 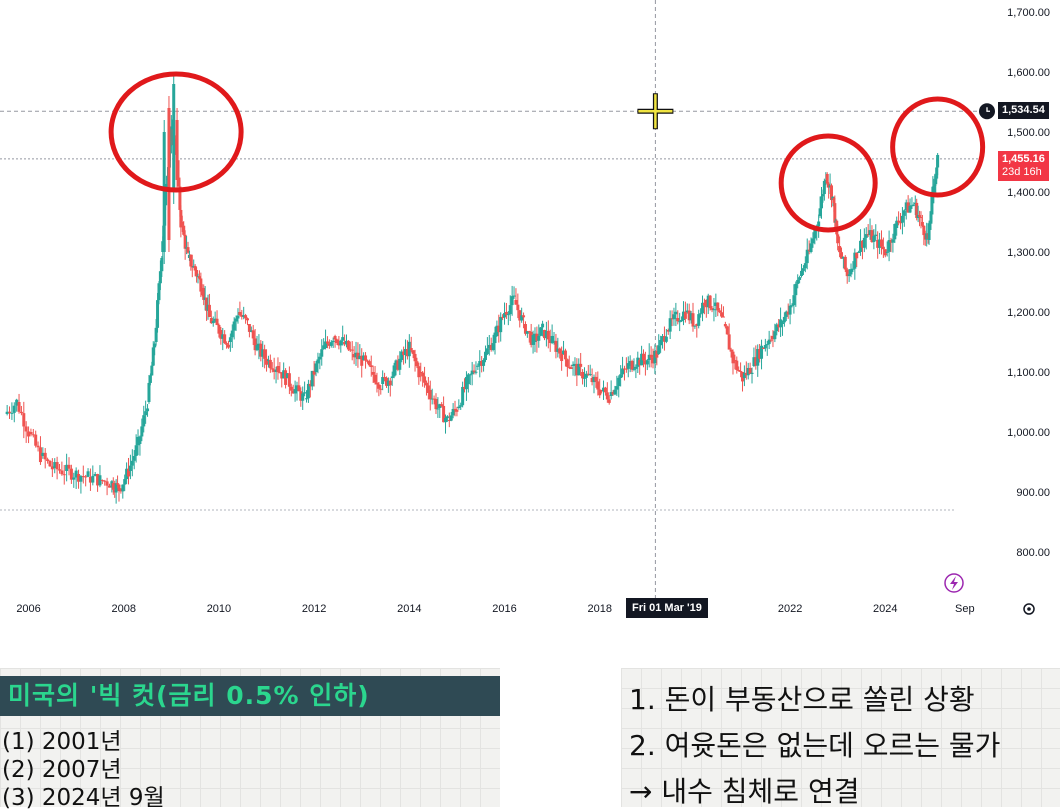 I want to click on current-price-label: 1,455.16 23d 16h, so click(x=1023, y=165).